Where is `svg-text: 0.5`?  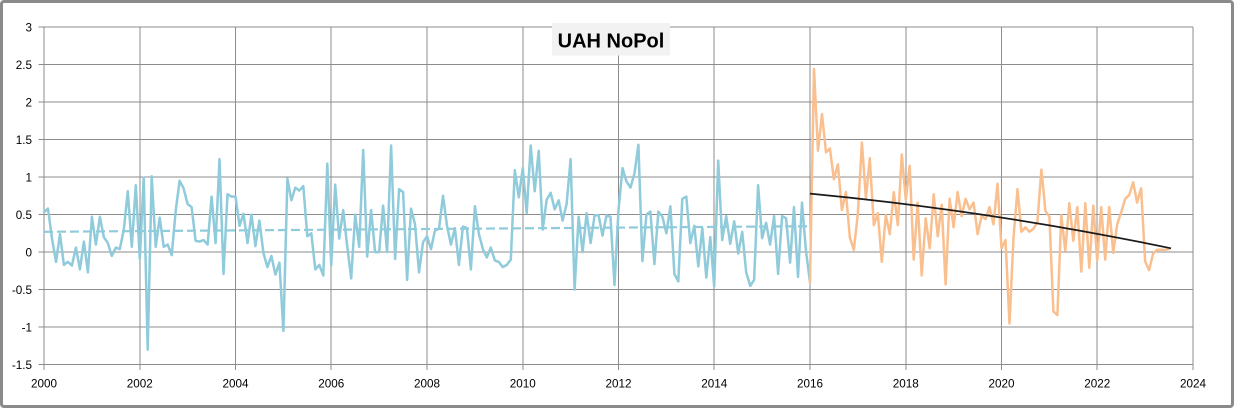
svg-text: 0.5 is located at coordinates (24, 215).